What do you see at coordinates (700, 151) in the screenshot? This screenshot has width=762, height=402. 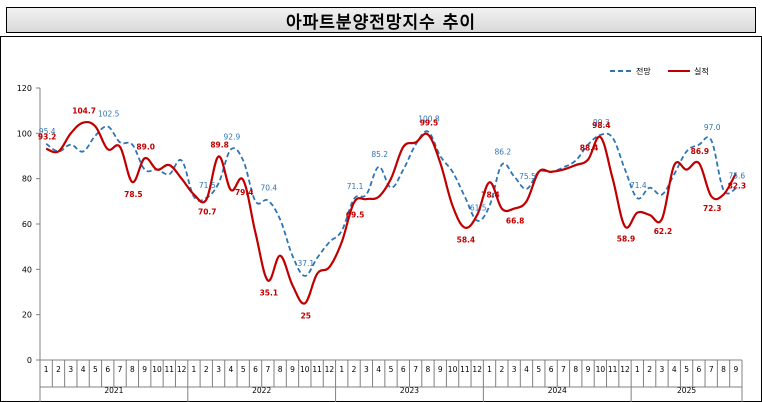 I see `data-label: 86.9` at bounding box center [700, 151].